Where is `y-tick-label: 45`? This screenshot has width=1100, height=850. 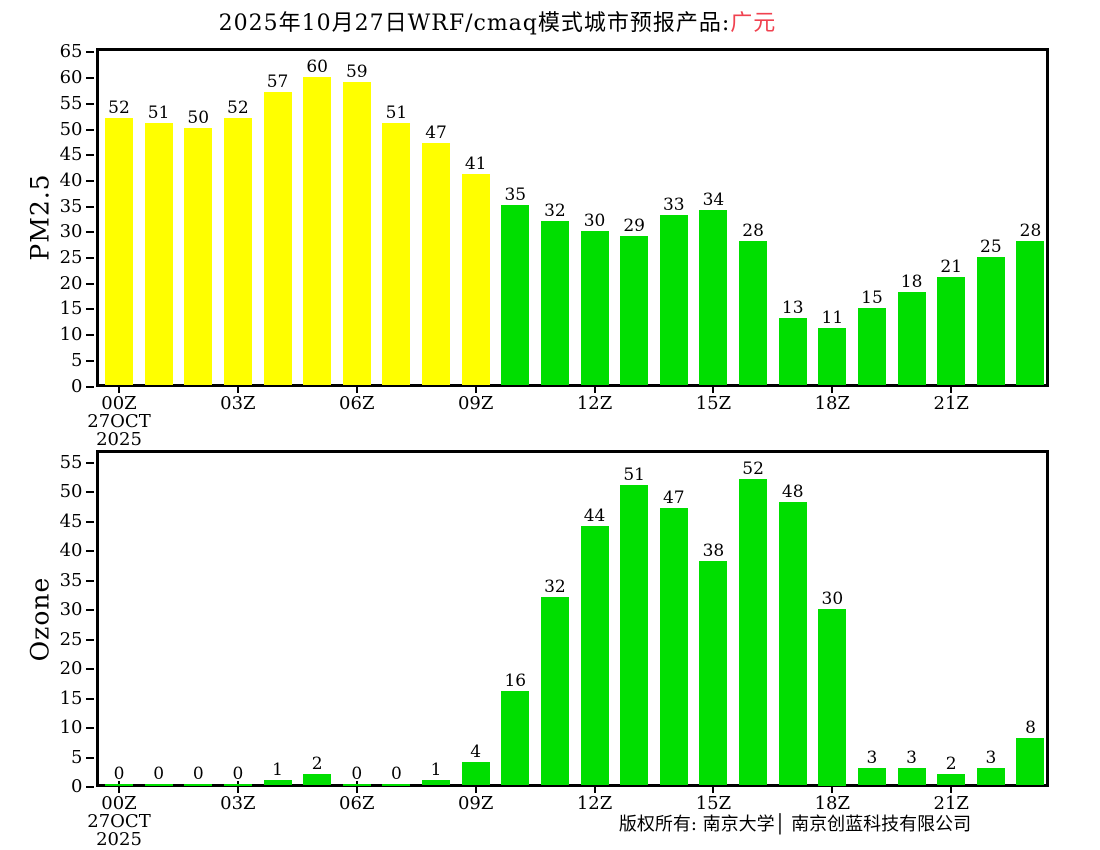 y-tick-label: 45 is located at coordinates (71, 521).